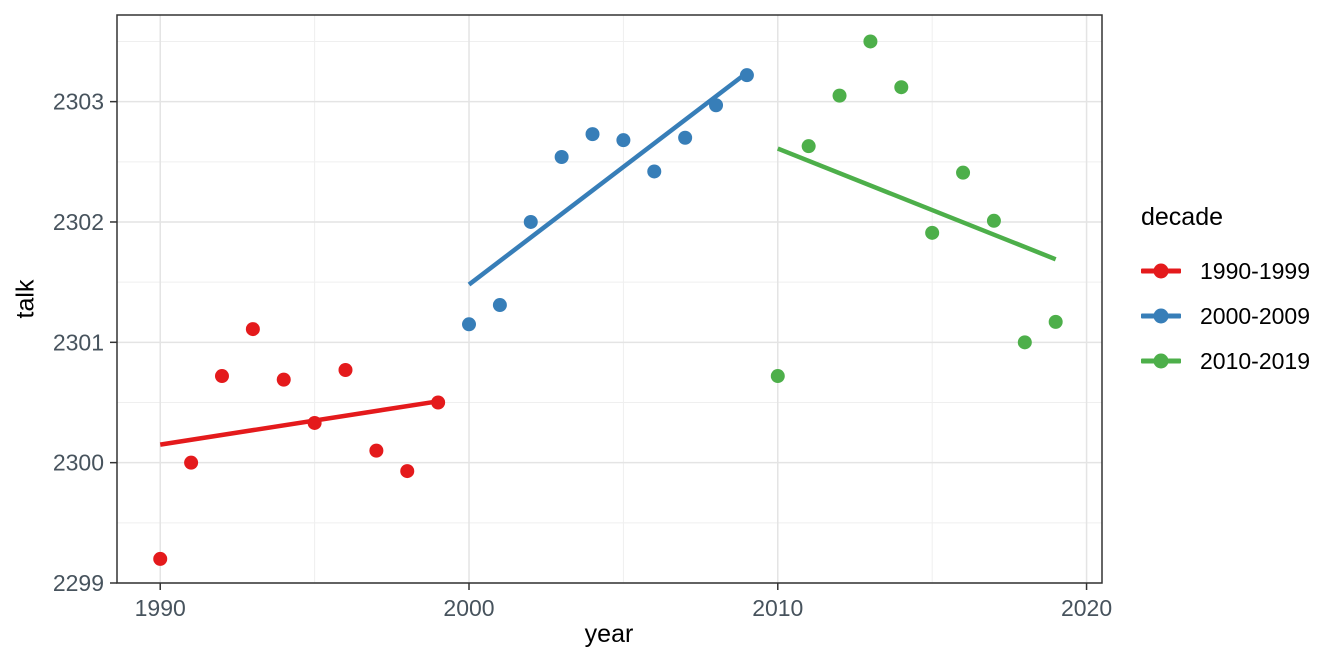  Describe the element at coordinates (1086, 608) in the screenshot. I see `x-tick-label: 2020` at that location.